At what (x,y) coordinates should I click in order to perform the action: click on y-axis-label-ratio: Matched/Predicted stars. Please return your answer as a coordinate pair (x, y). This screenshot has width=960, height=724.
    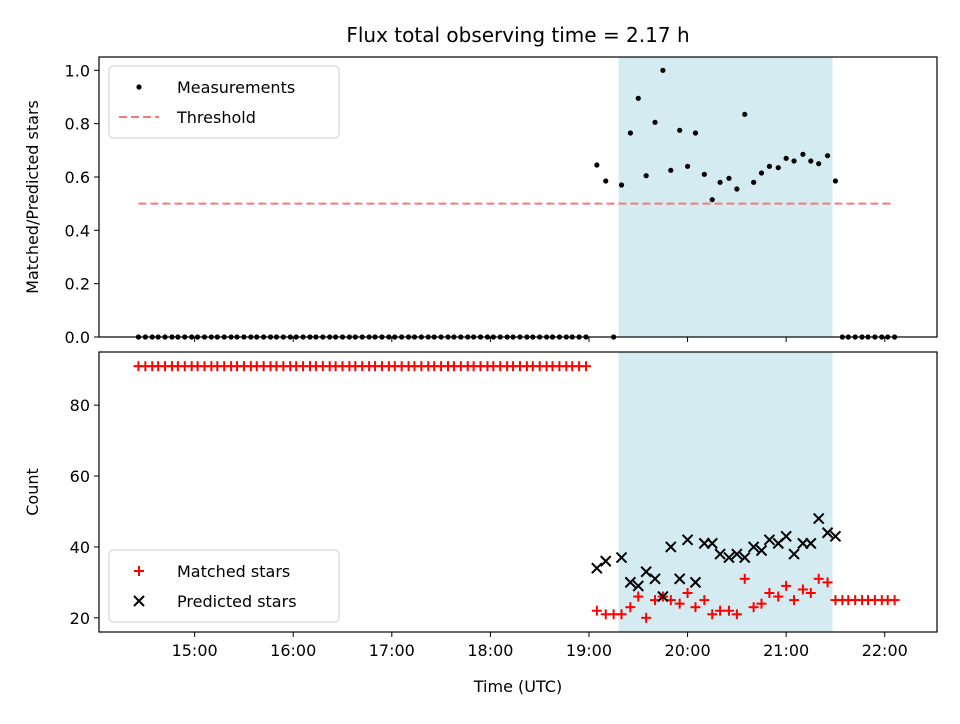
    Looking at the image, I should click on (32, 197).